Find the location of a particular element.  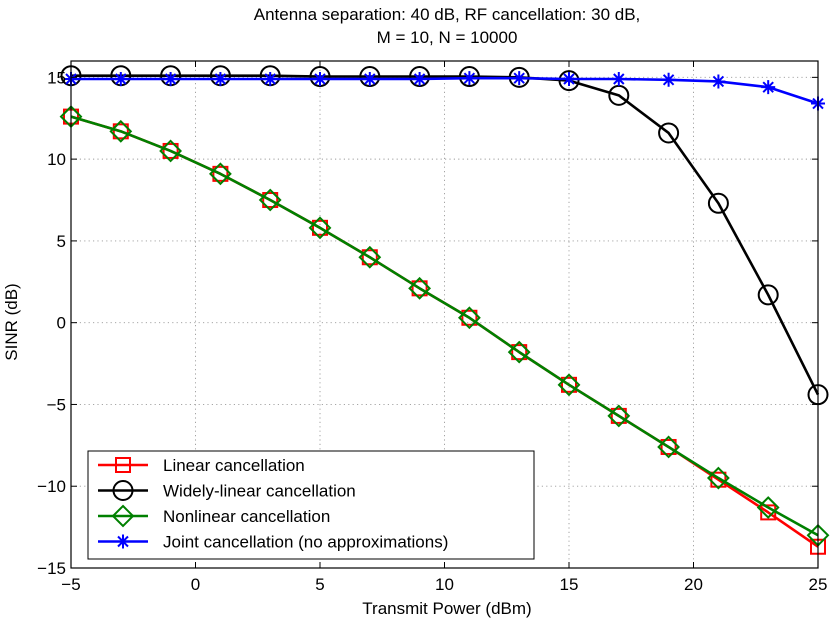

x-tick-label: 15 is located at coordinates (569, 584).